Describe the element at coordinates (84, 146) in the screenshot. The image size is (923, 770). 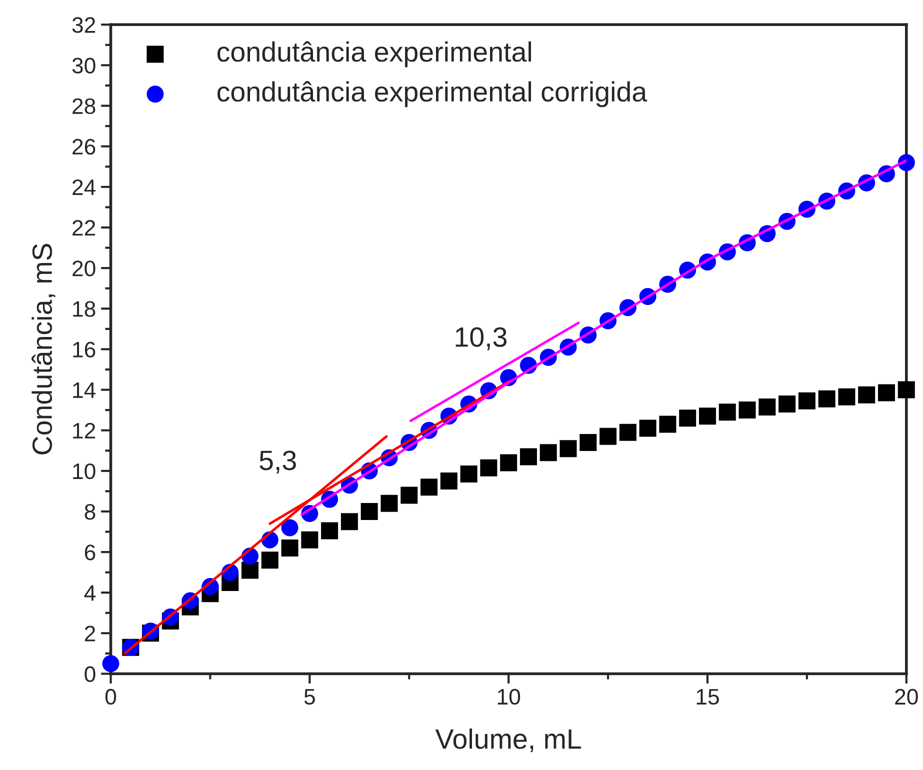
I see `y-tick-label: 26` at that location.